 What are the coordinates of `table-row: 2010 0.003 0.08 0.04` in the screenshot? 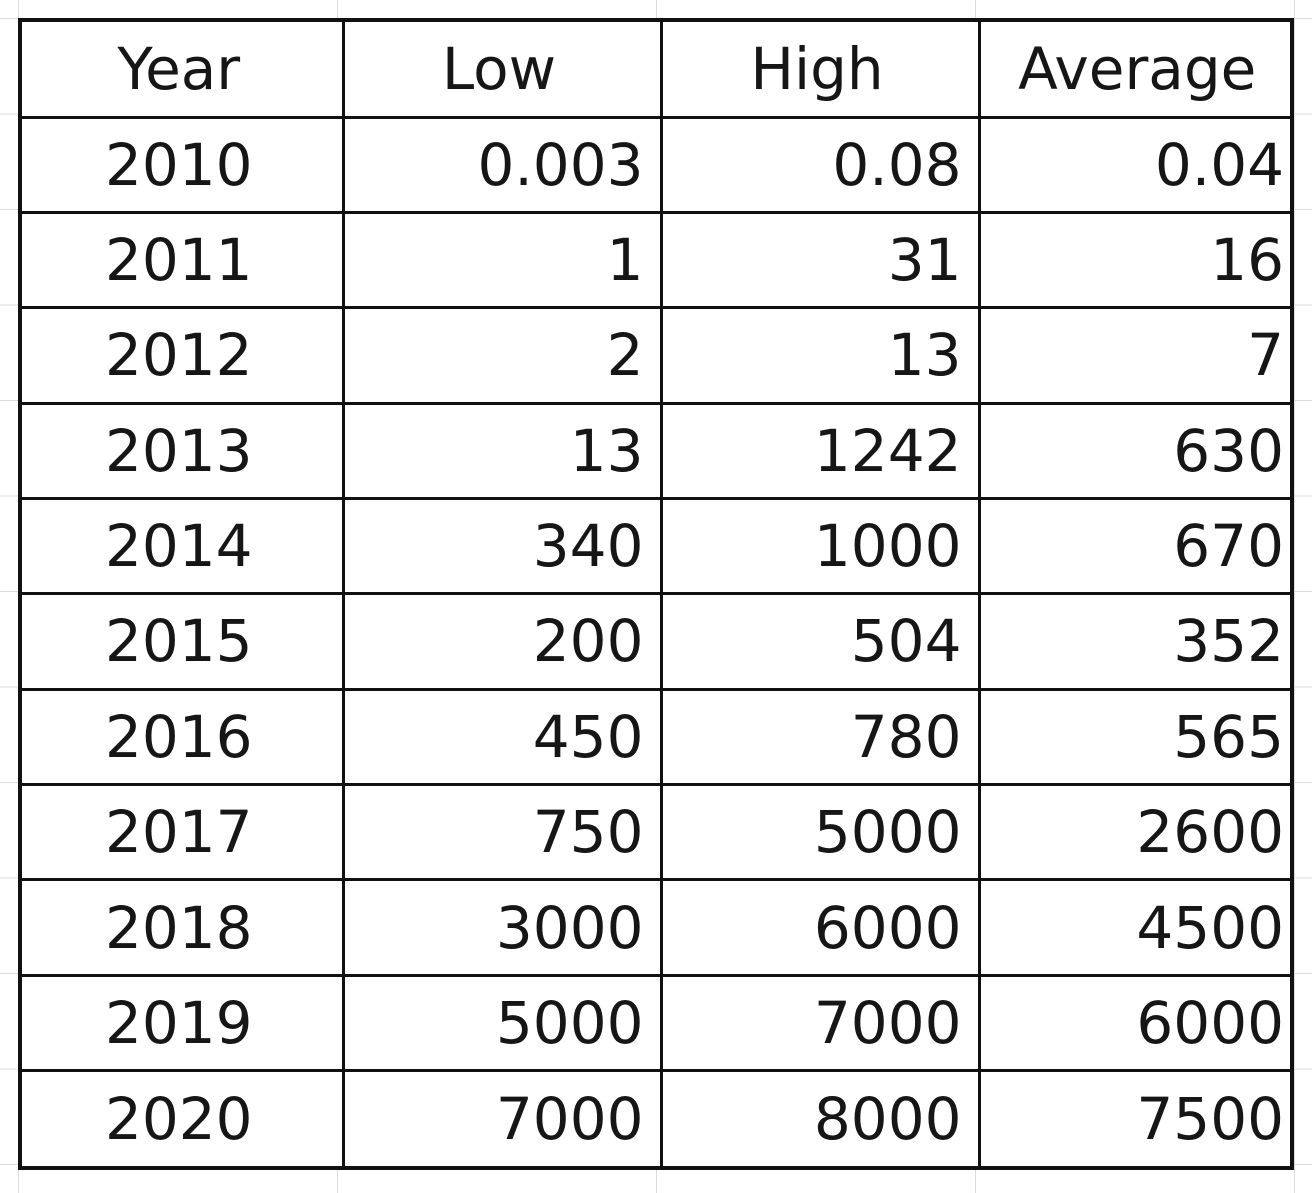 It's located at (658, 164).